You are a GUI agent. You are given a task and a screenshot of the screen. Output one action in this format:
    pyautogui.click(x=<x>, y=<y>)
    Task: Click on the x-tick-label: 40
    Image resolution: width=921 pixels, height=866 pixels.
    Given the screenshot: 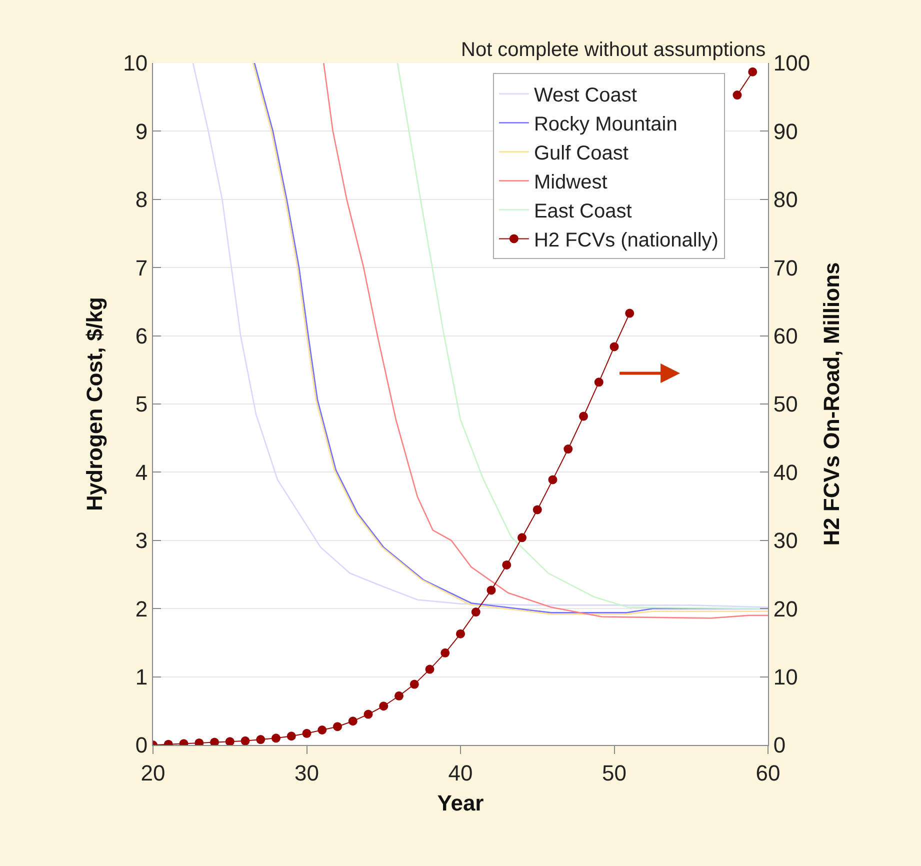 What is the action you would take?
    pyautogui.click(x=460, y=773)
    